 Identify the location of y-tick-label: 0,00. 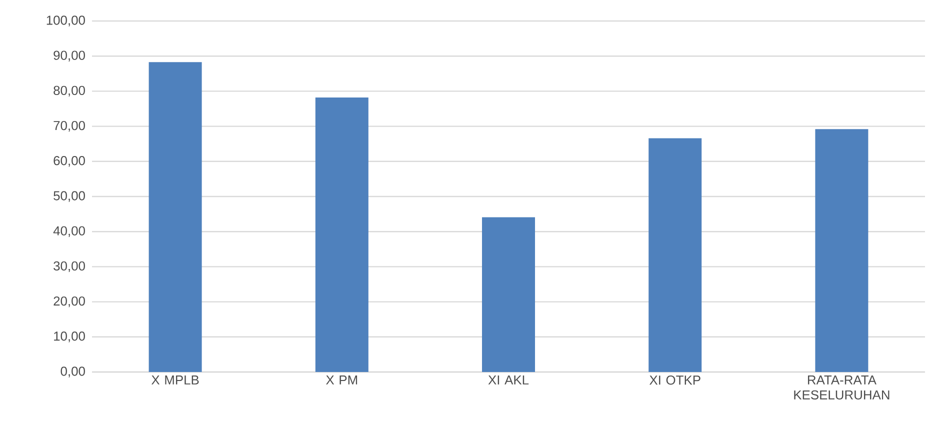
(72, 372).